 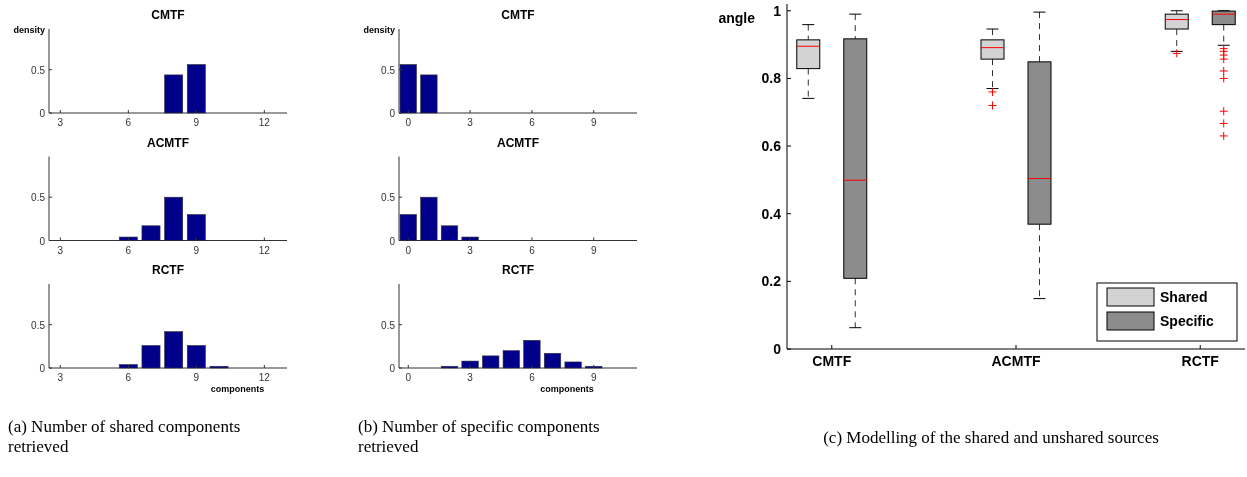 What do you see at coordinates (1016, 361) in the screenshot?
I see `x-tick-label: ACMTF` at bounding box center [1016, 361].